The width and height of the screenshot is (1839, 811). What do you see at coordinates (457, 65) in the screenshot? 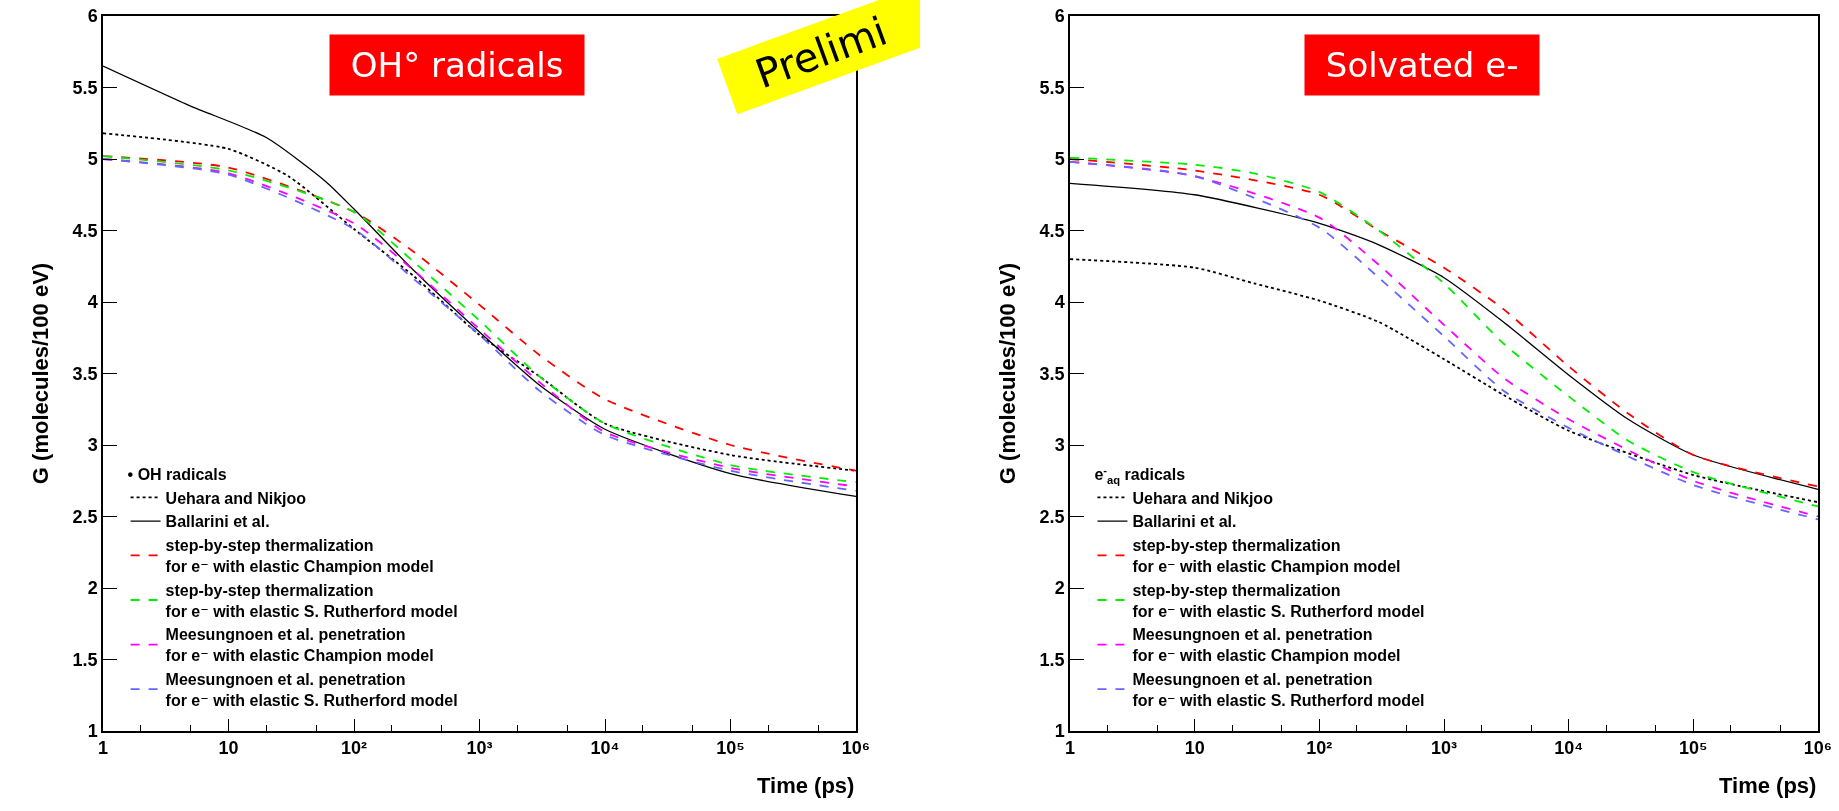
I see `text: OH° radicals` at bounding box center [457, 65].